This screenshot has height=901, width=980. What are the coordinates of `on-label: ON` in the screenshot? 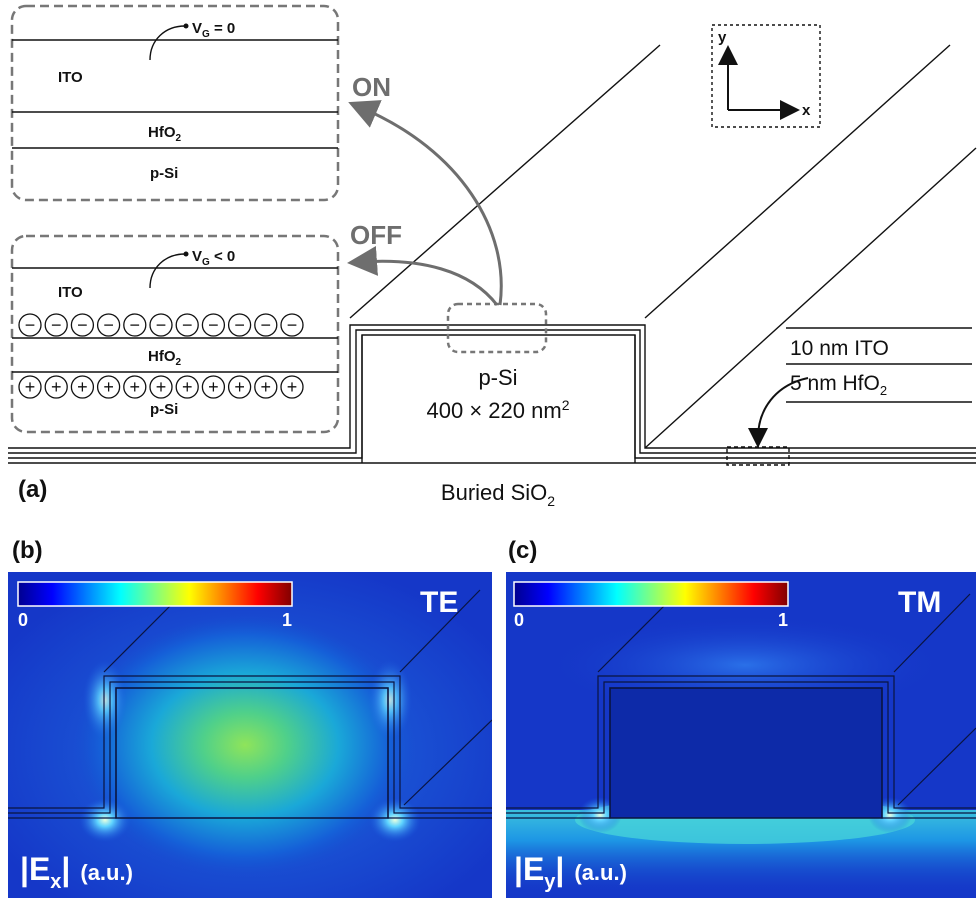 It's located at (371, 87).